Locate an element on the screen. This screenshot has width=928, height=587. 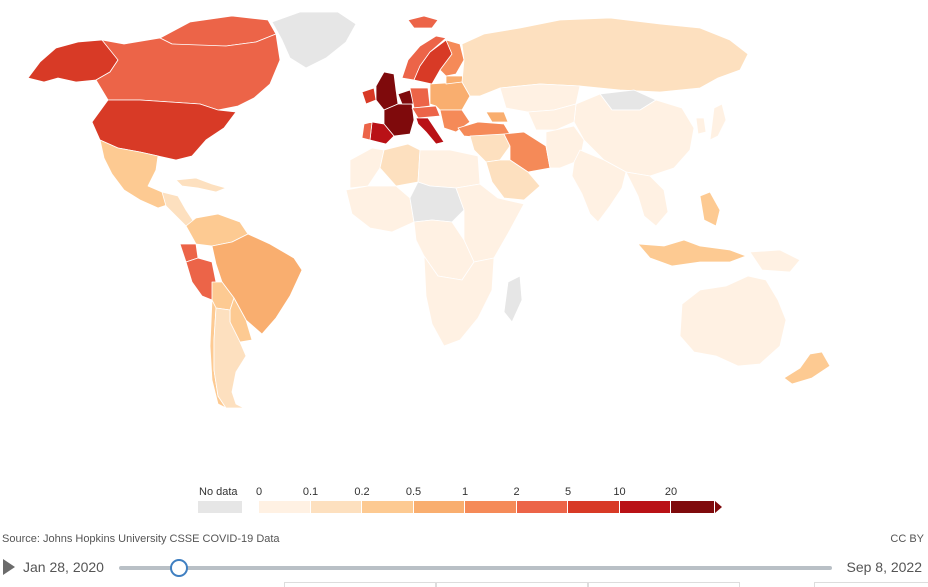
region-southeast-asia is located at coordinates (647, 199).